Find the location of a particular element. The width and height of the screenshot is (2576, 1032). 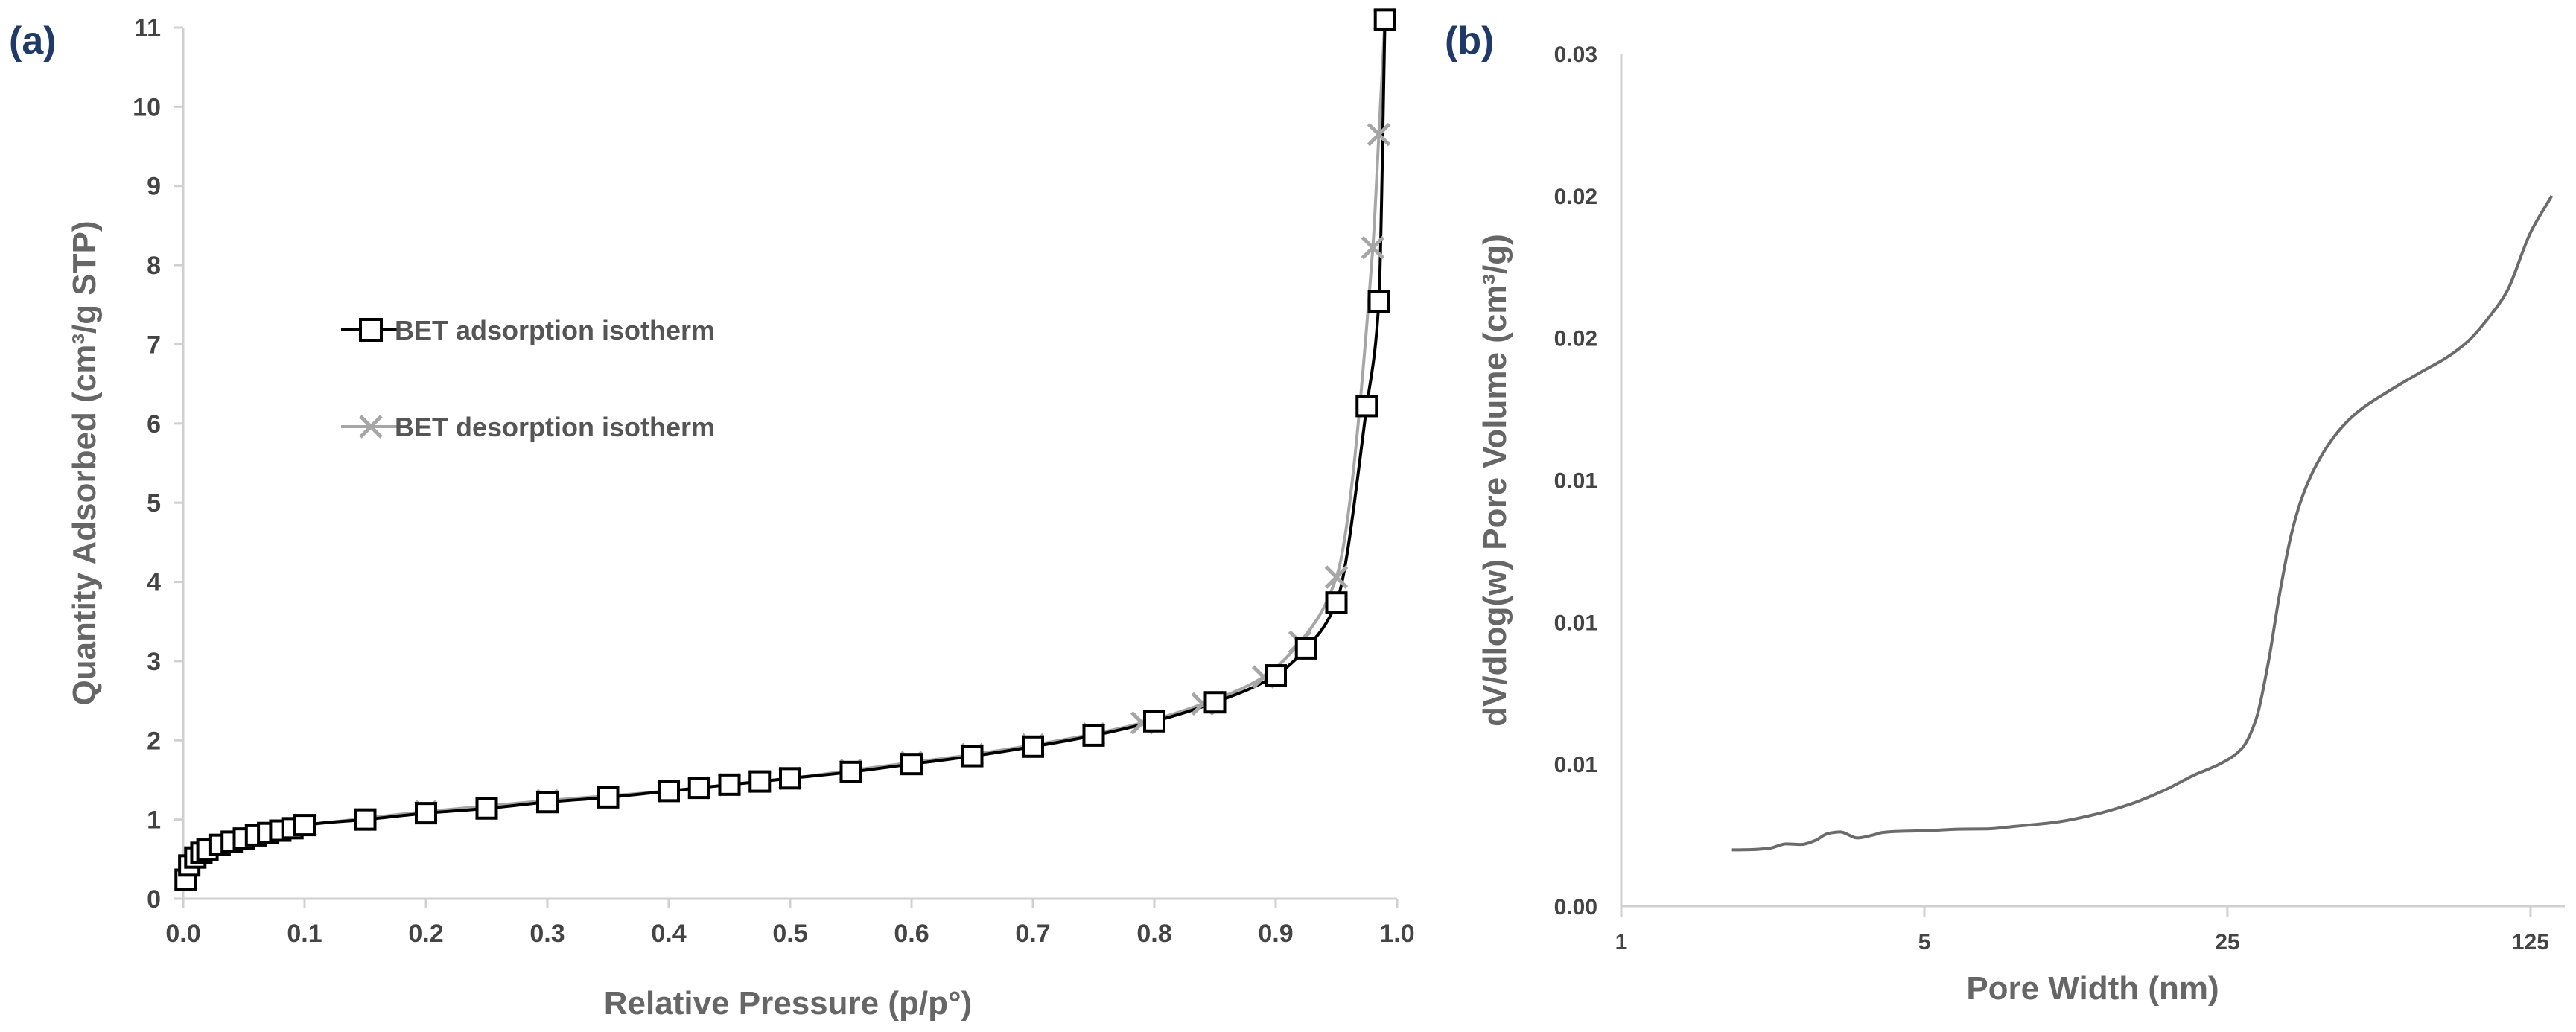

x-tick-label: 0.7 is located at coordinates (1032, 934).